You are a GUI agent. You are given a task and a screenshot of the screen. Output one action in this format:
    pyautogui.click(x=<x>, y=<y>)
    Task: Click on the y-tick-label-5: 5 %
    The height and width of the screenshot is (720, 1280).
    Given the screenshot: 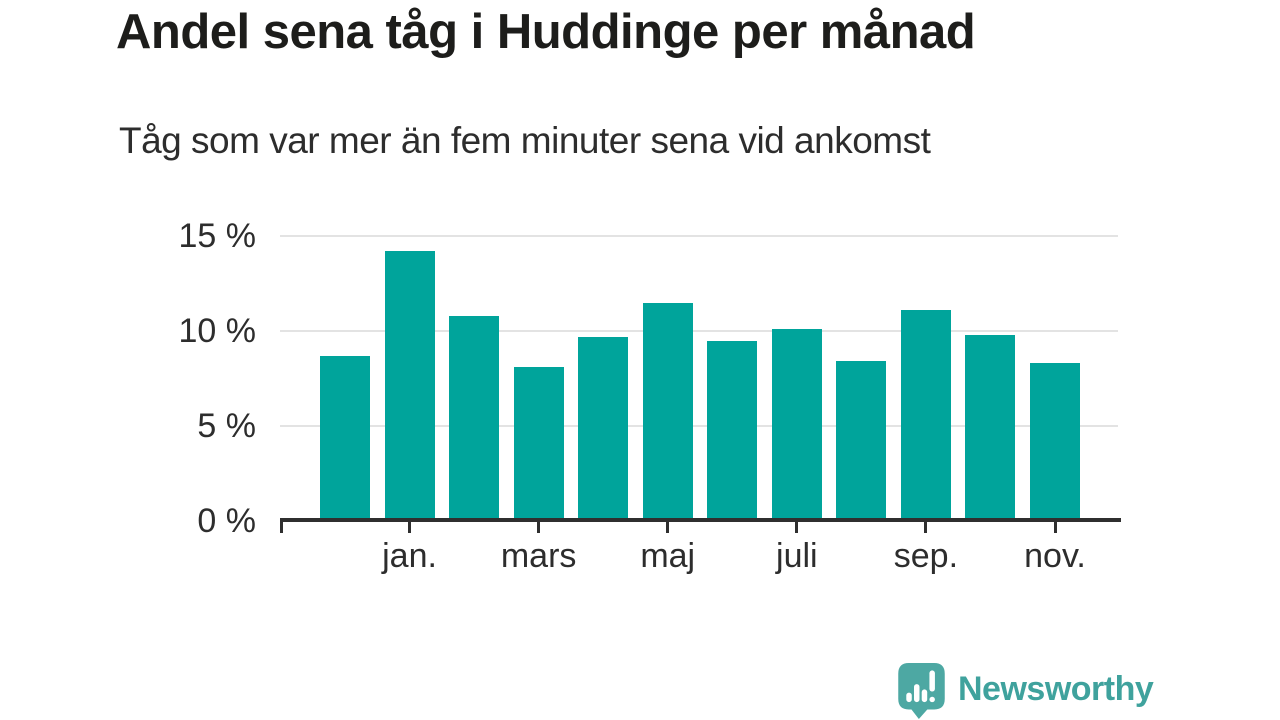 What is the action you would take?
    pyautogui.click(x=226, y=426)
    